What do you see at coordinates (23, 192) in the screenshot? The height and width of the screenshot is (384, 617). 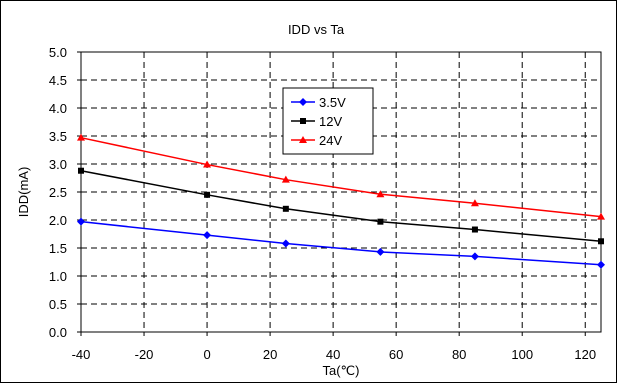 I see `y-axis-title: IDD(mA)` at bounding box center [23, 192].